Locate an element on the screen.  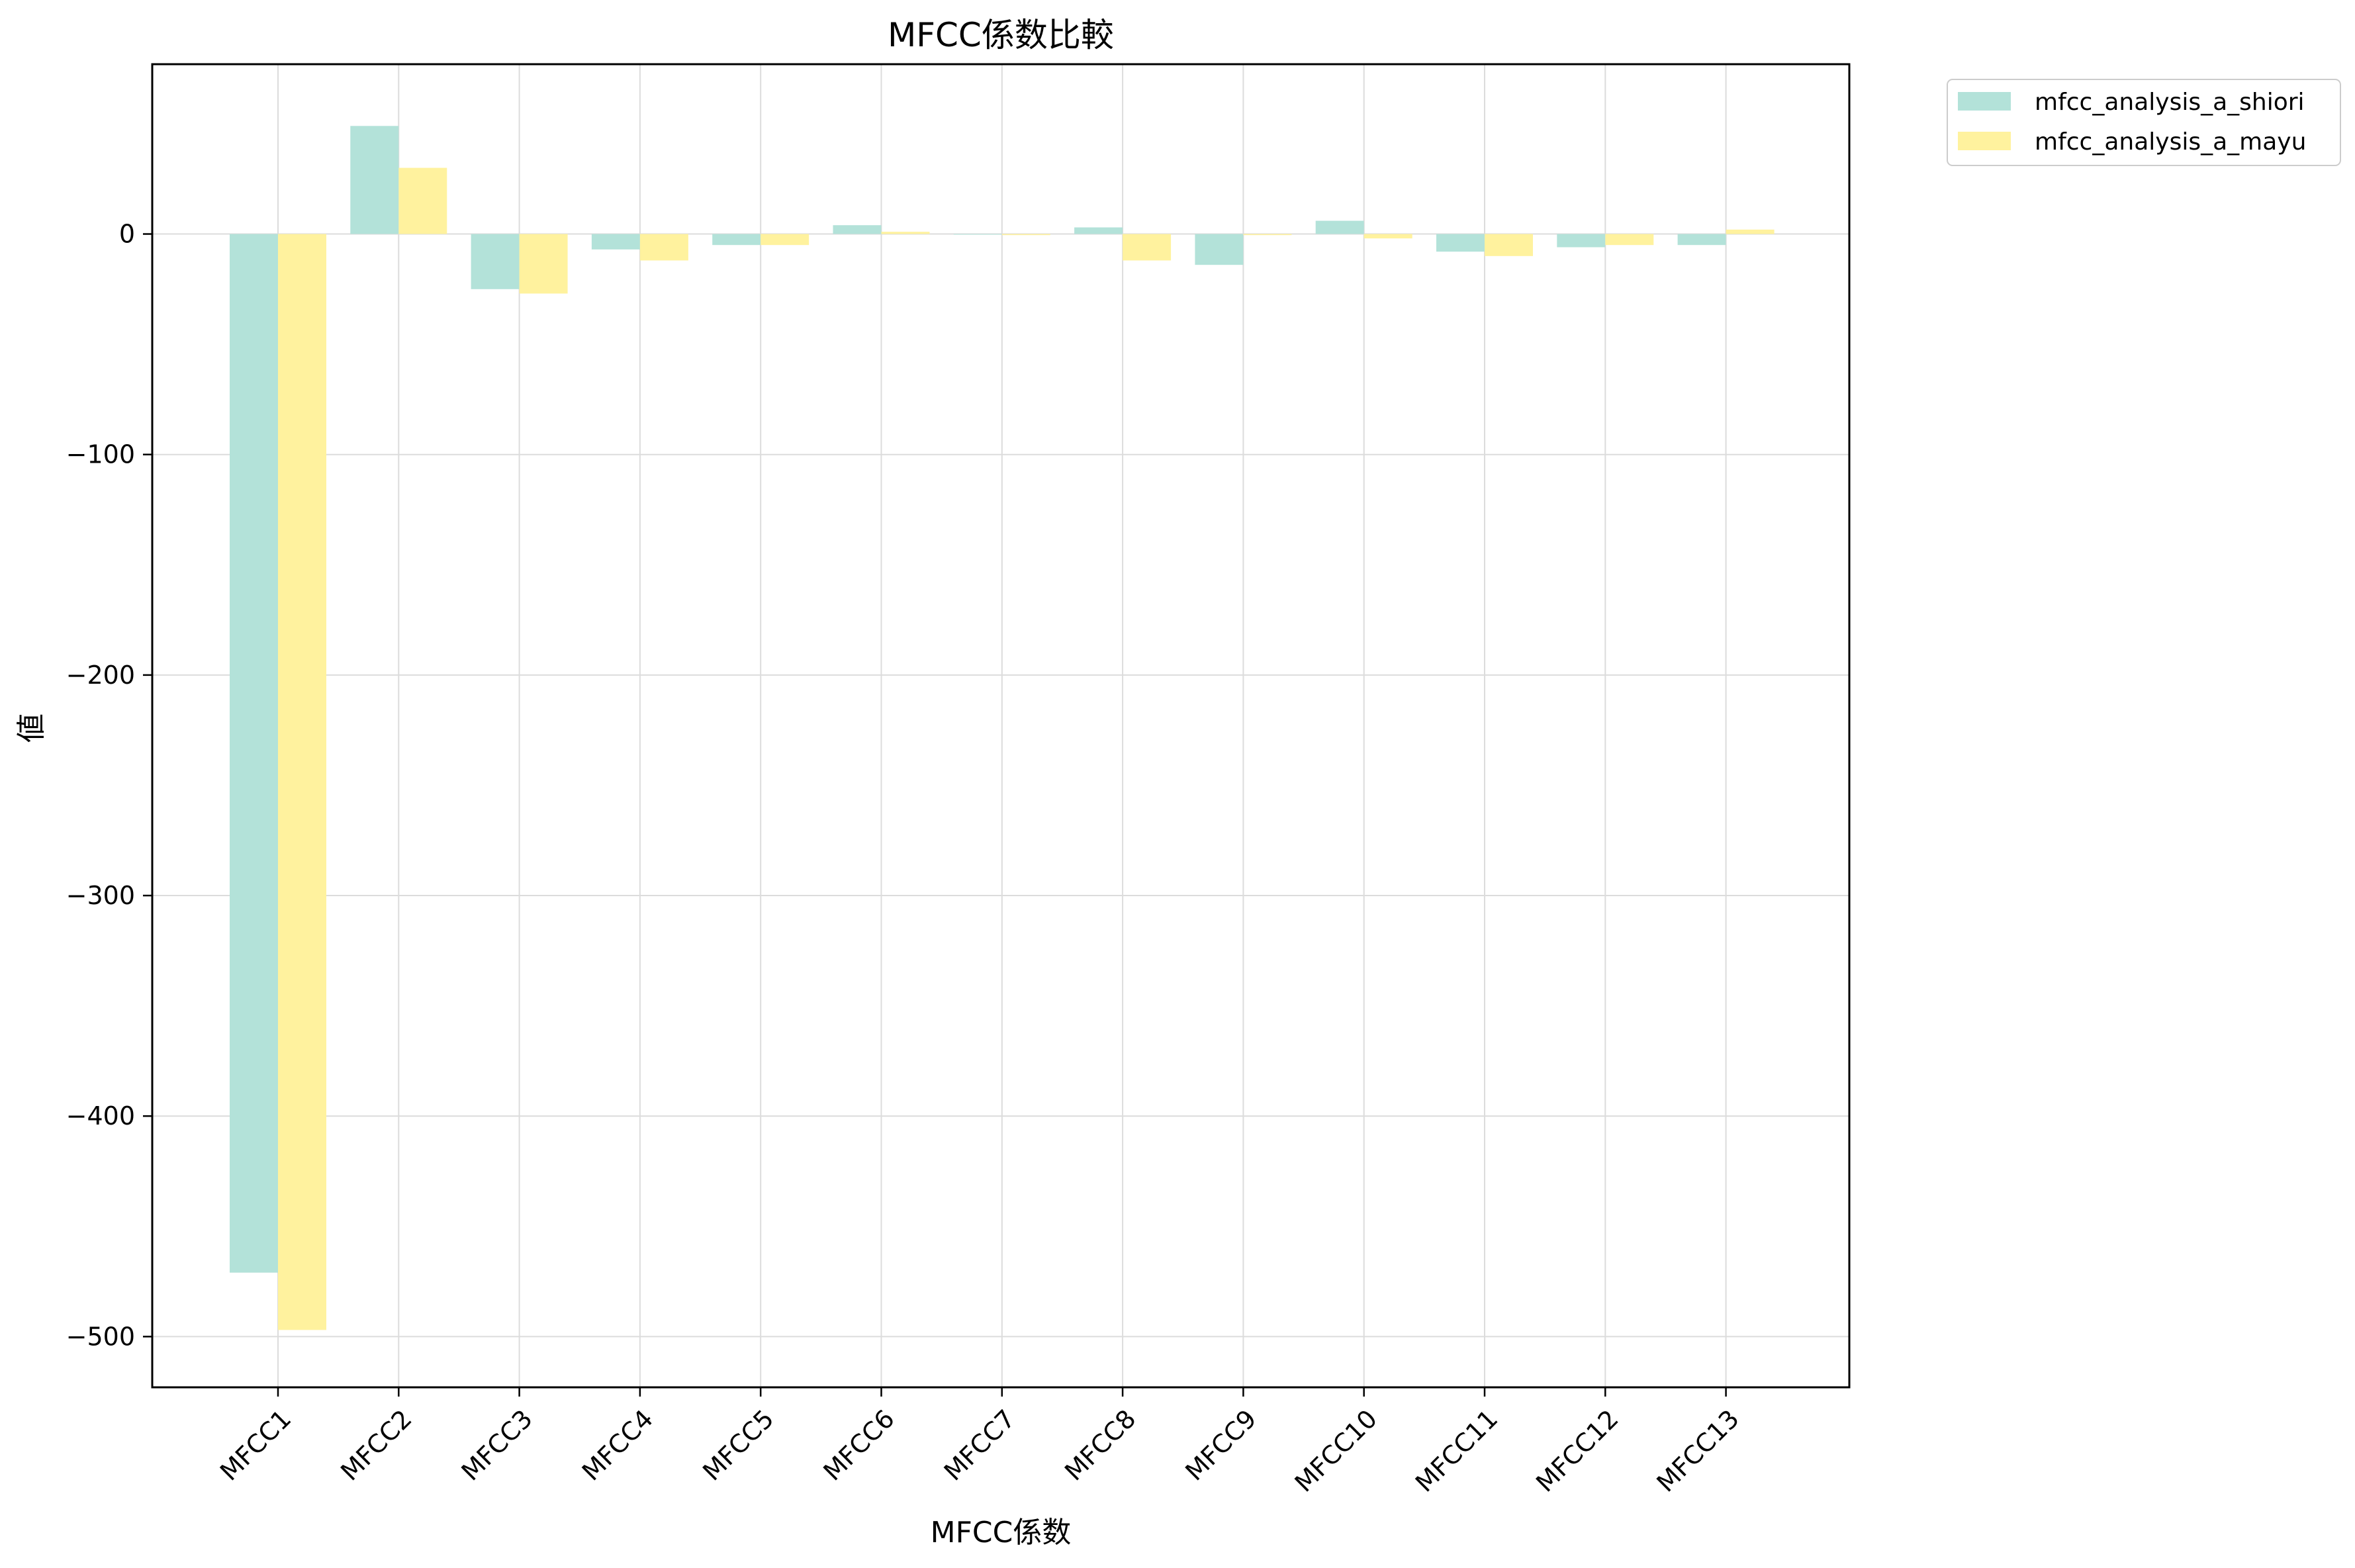
bar-shiori-mfcc5 is located at coordinates (737, 240).